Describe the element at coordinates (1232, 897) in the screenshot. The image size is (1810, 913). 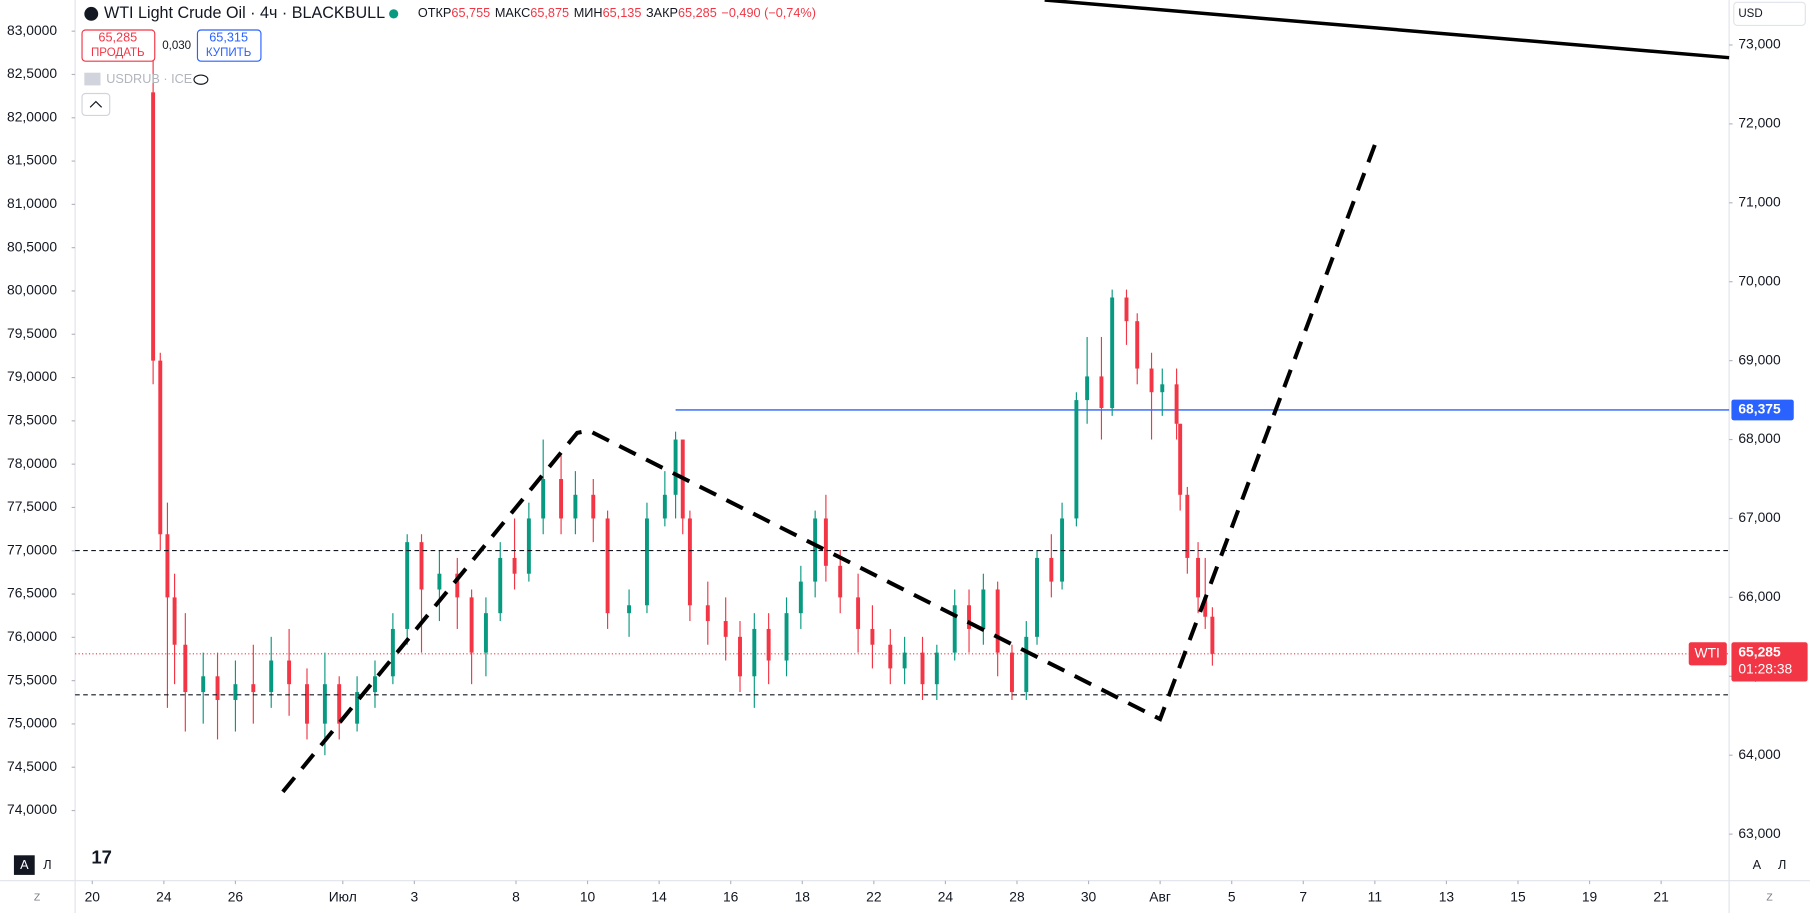
I see `x-tick-label: 5` at that location.